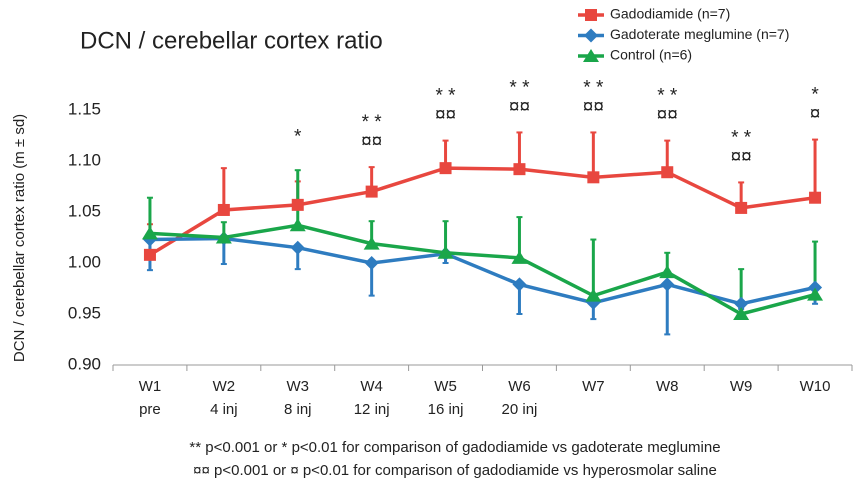 The height and width of the screenshot is (486, 862). I want to click on legend-label: Control (n=6), so click(651, 55).